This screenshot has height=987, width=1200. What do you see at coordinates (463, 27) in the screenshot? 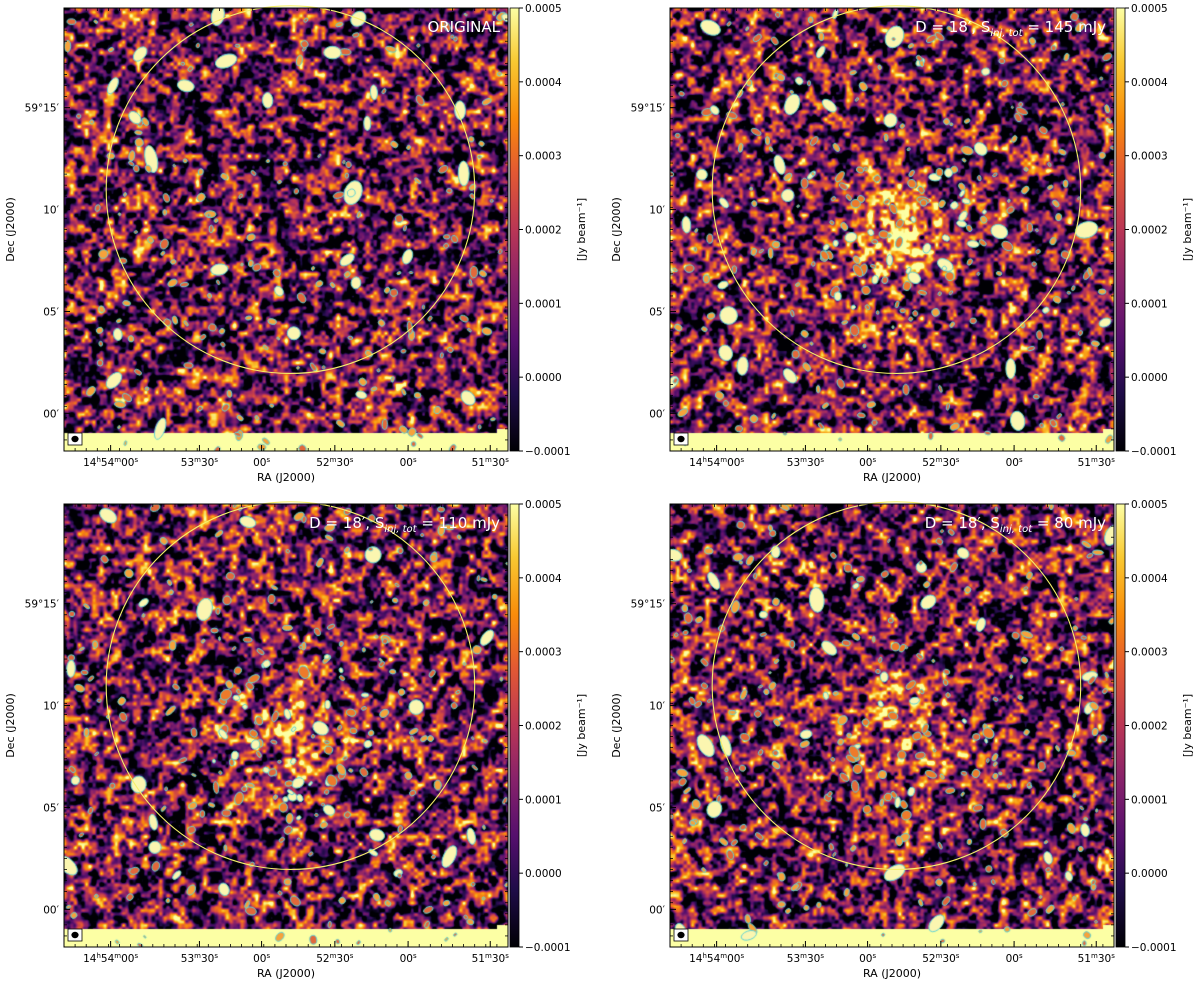
I see `panel-title: ORIGINAL` at bounding box center [463, 27].